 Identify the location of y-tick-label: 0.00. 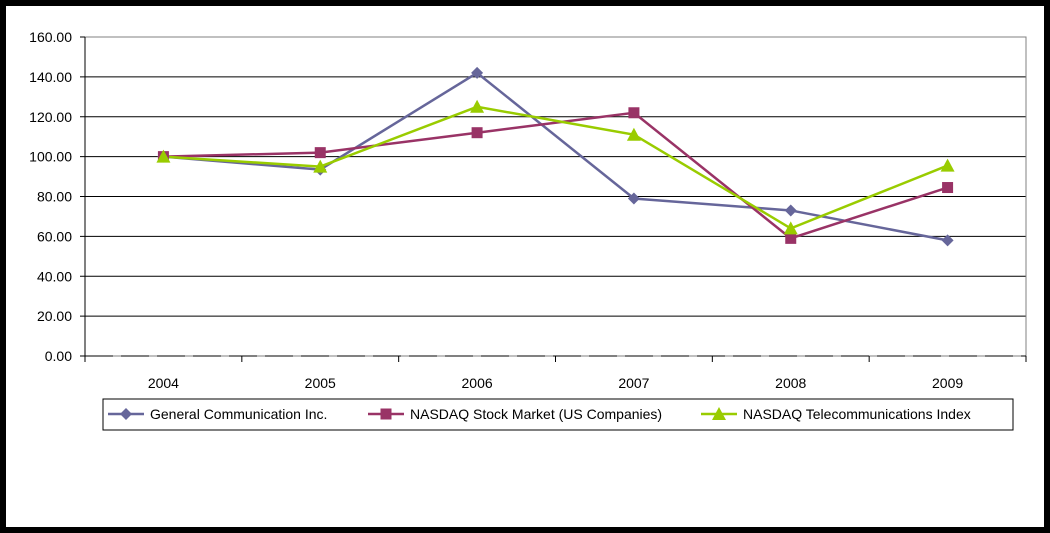
(58, 356).